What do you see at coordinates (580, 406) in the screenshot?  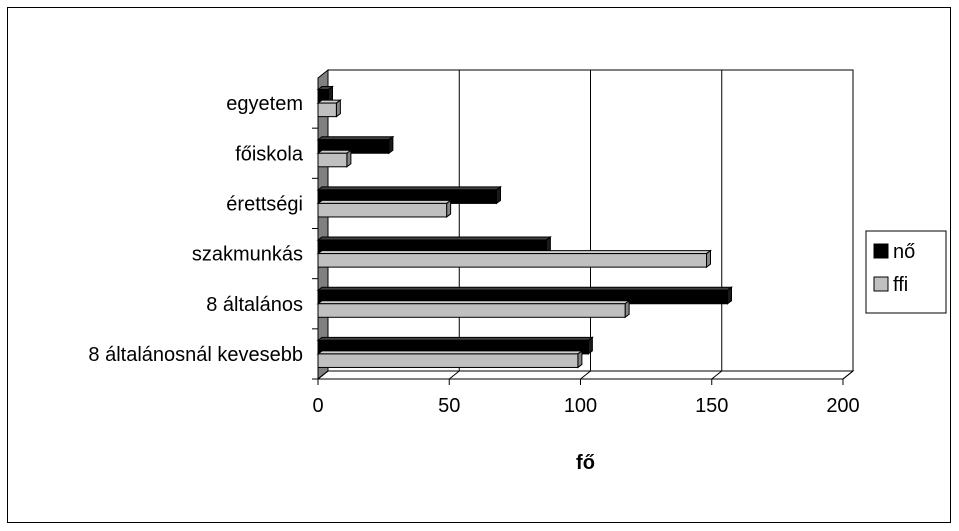 I see `x-tick-label: 100` at bounding box center [580, 406].